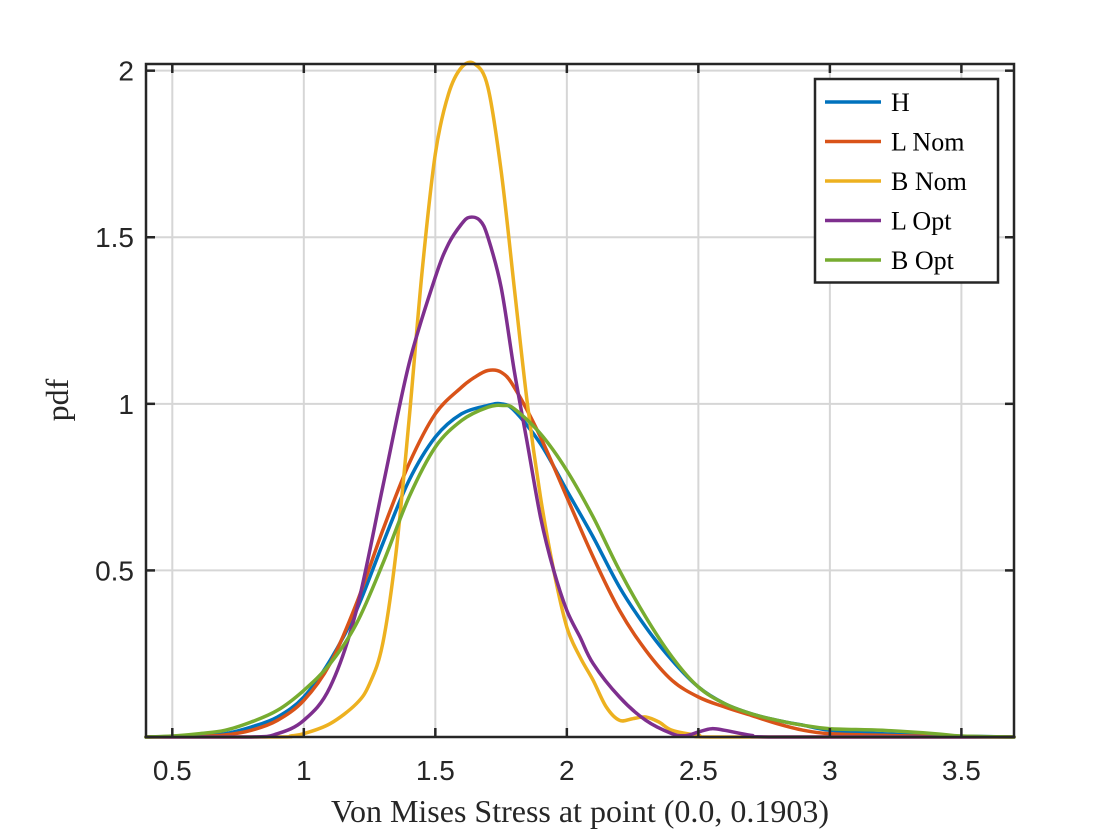 The width and height of the screenshot is (1120, 840). I want to click on x-tick-label: 2, so click(567, 770).